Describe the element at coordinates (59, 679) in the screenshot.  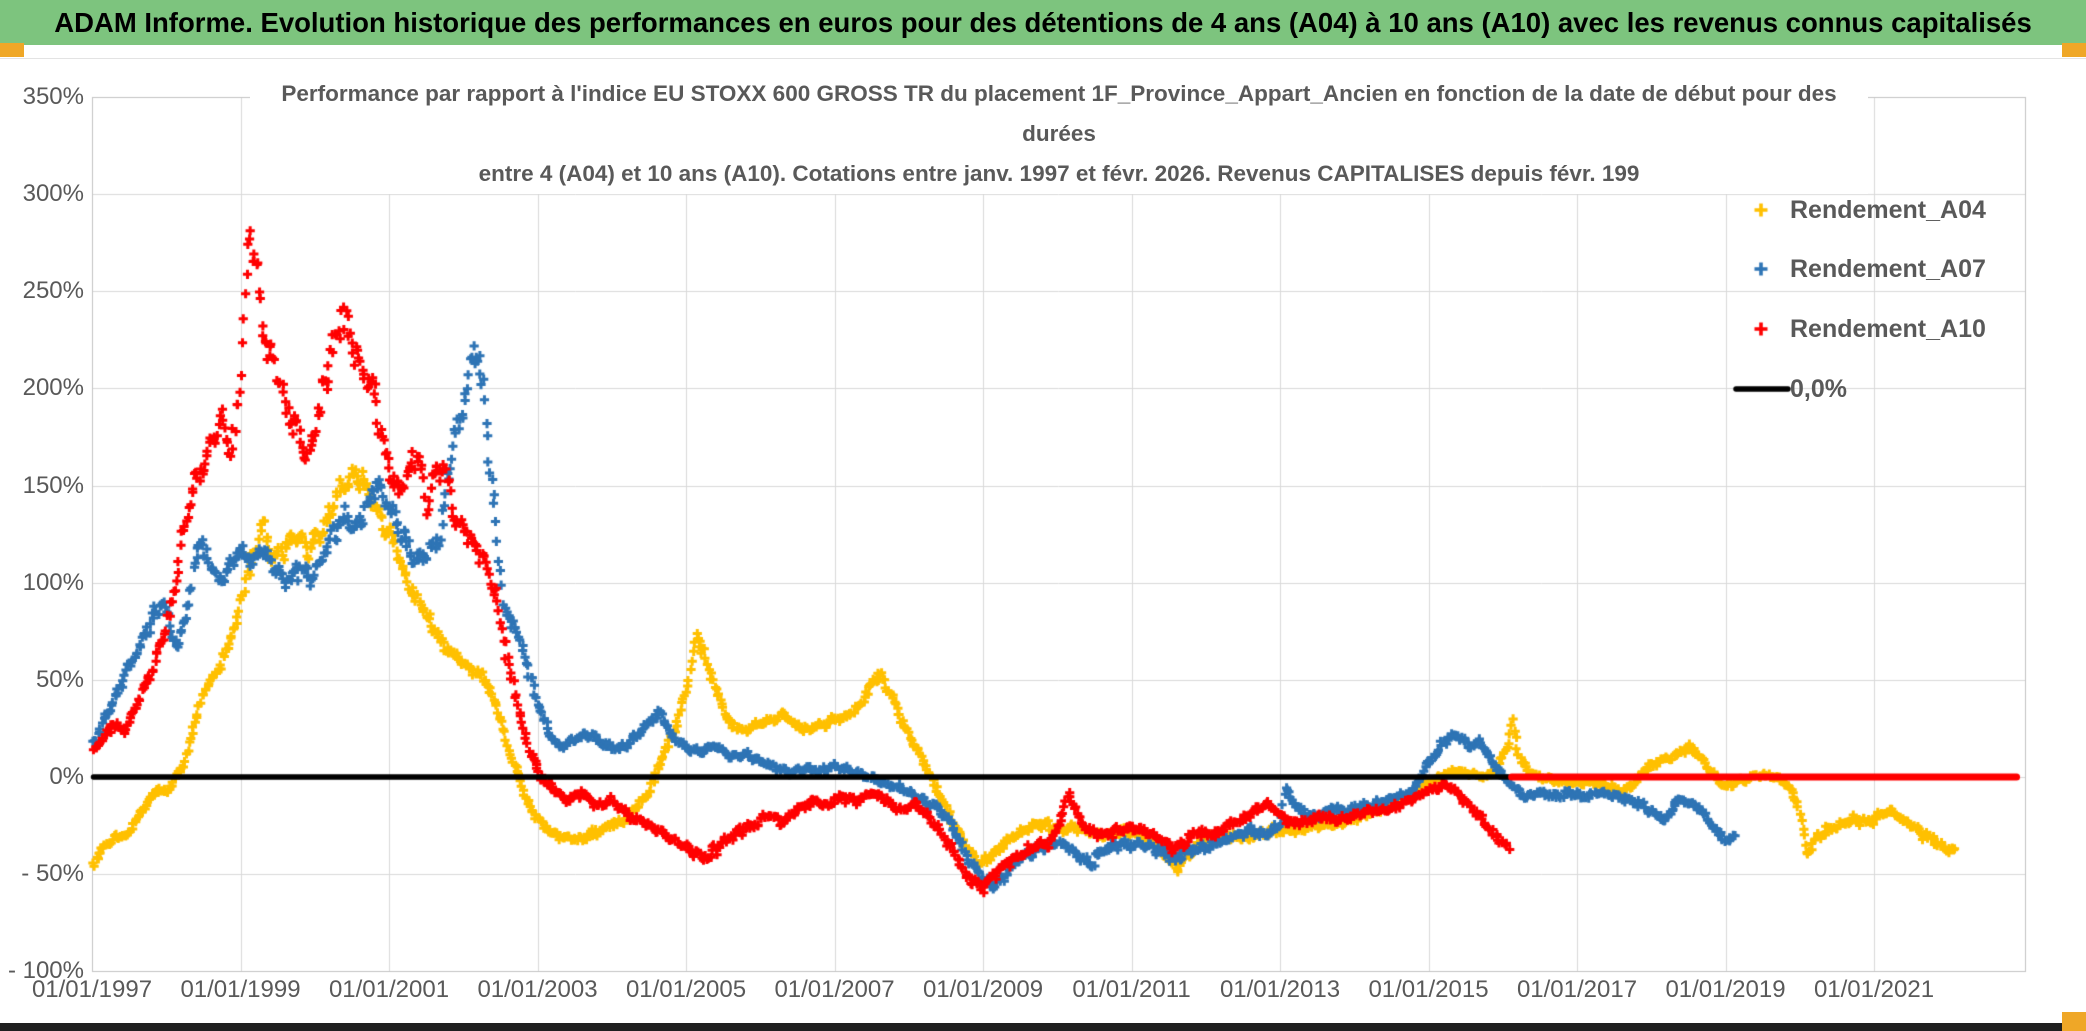
I see `y-axis-label: 50%` at that location.